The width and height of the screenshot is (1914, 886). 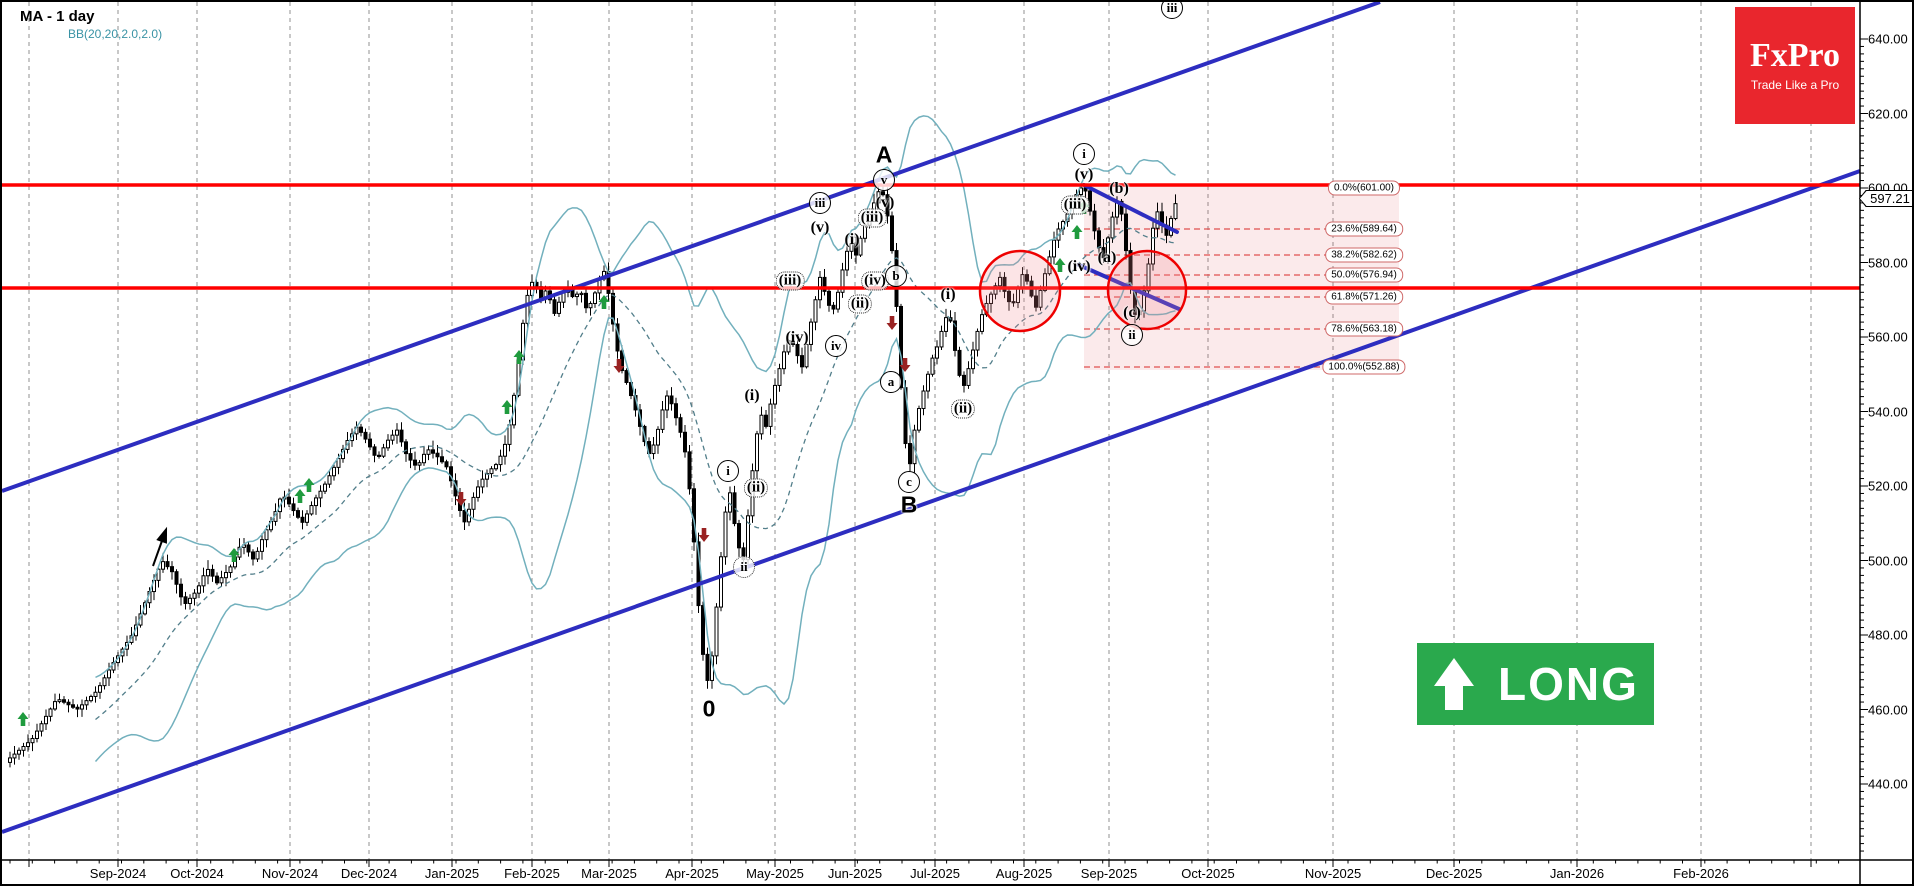 I want to click on price-axis-label: 500.00, so click(x=1888, y=560).